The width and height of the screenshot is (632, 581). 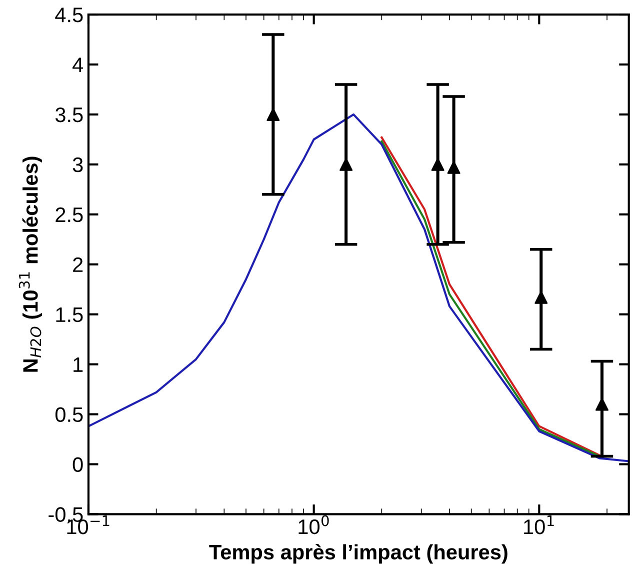 I want to click on y-tick-label: 0, so click(x=77, y=464).